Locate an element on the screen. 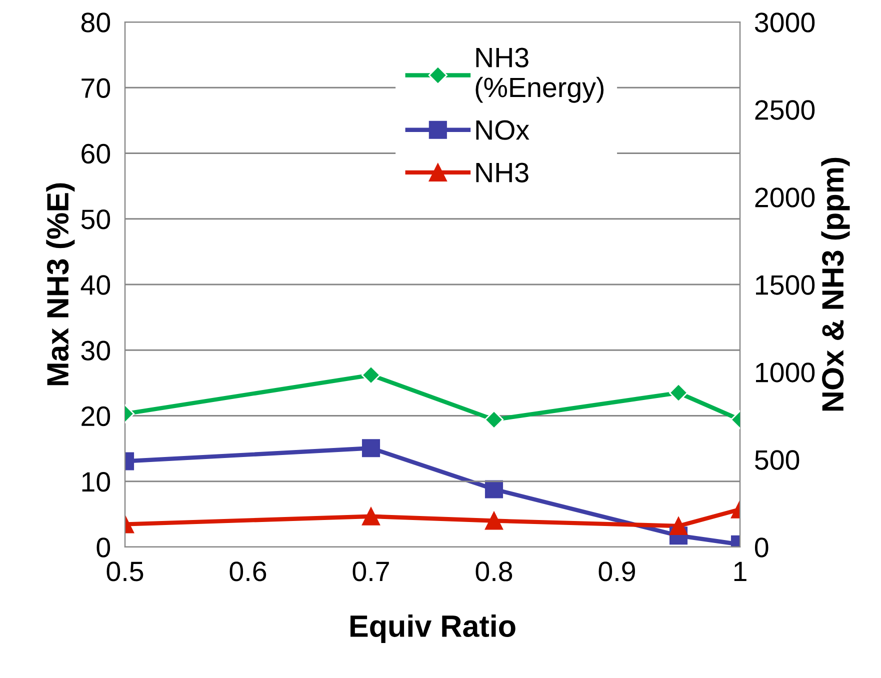  x-tick-label: 1 is located at coordinates (740, 572).